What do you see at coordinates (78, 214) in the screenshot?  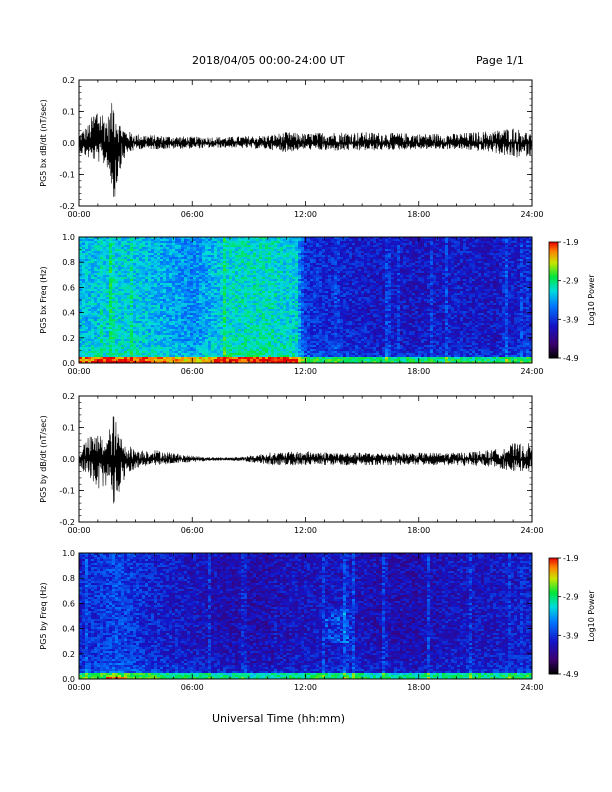 I see `x-tick-label: 00:00` at bounding box center [78, 214].